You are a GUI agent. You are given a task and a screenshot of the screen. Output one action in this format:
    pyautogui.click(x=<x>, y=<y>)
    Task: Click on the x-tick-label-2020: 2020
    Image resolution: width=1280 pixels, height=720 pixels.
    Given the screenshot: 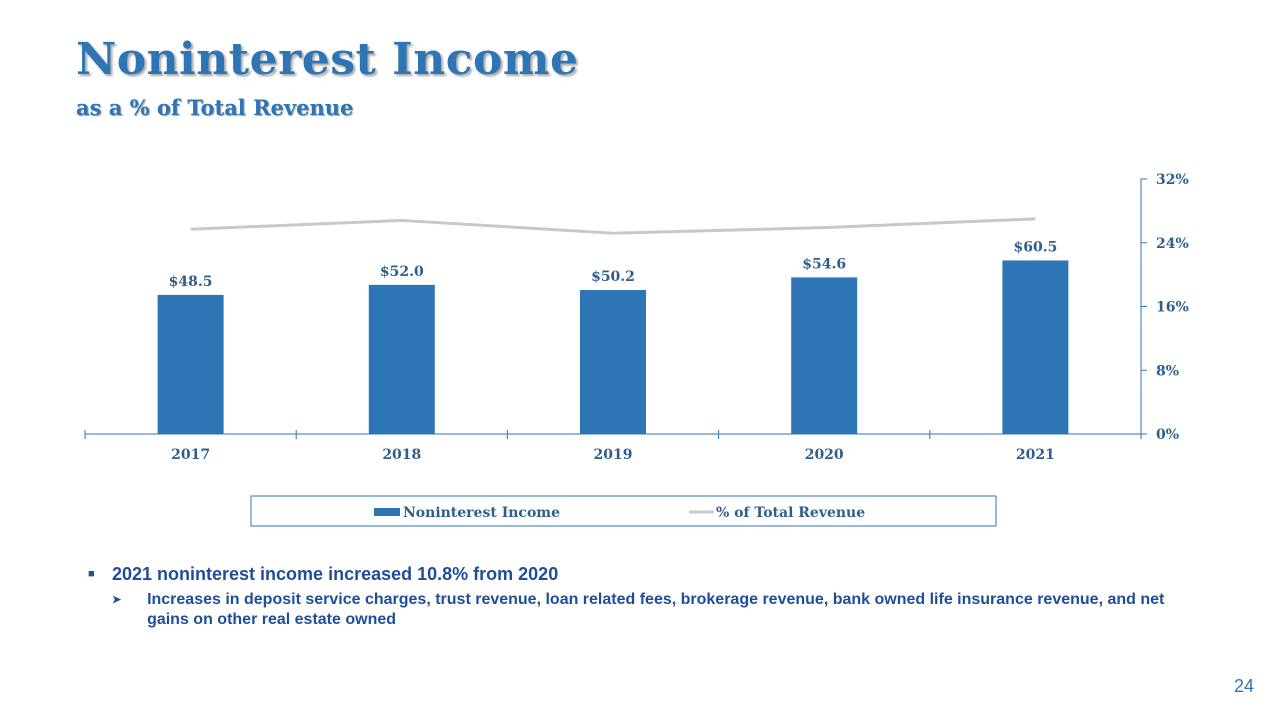 What is the action you would take?
    pyautogui.click(x=824, y=455)
    